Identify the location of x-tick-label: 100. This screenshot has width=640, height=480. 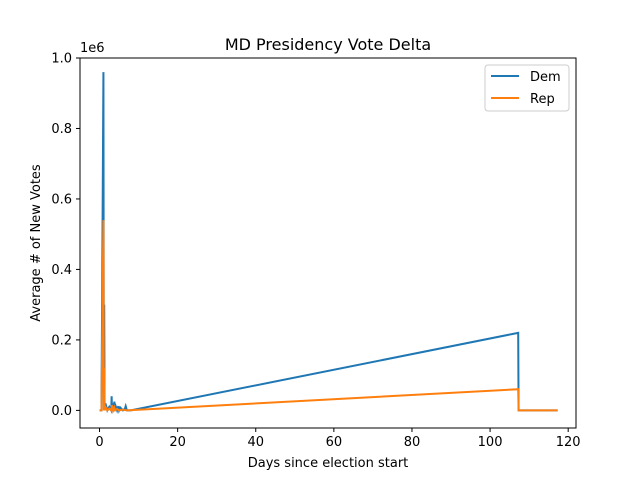
(490, 442).